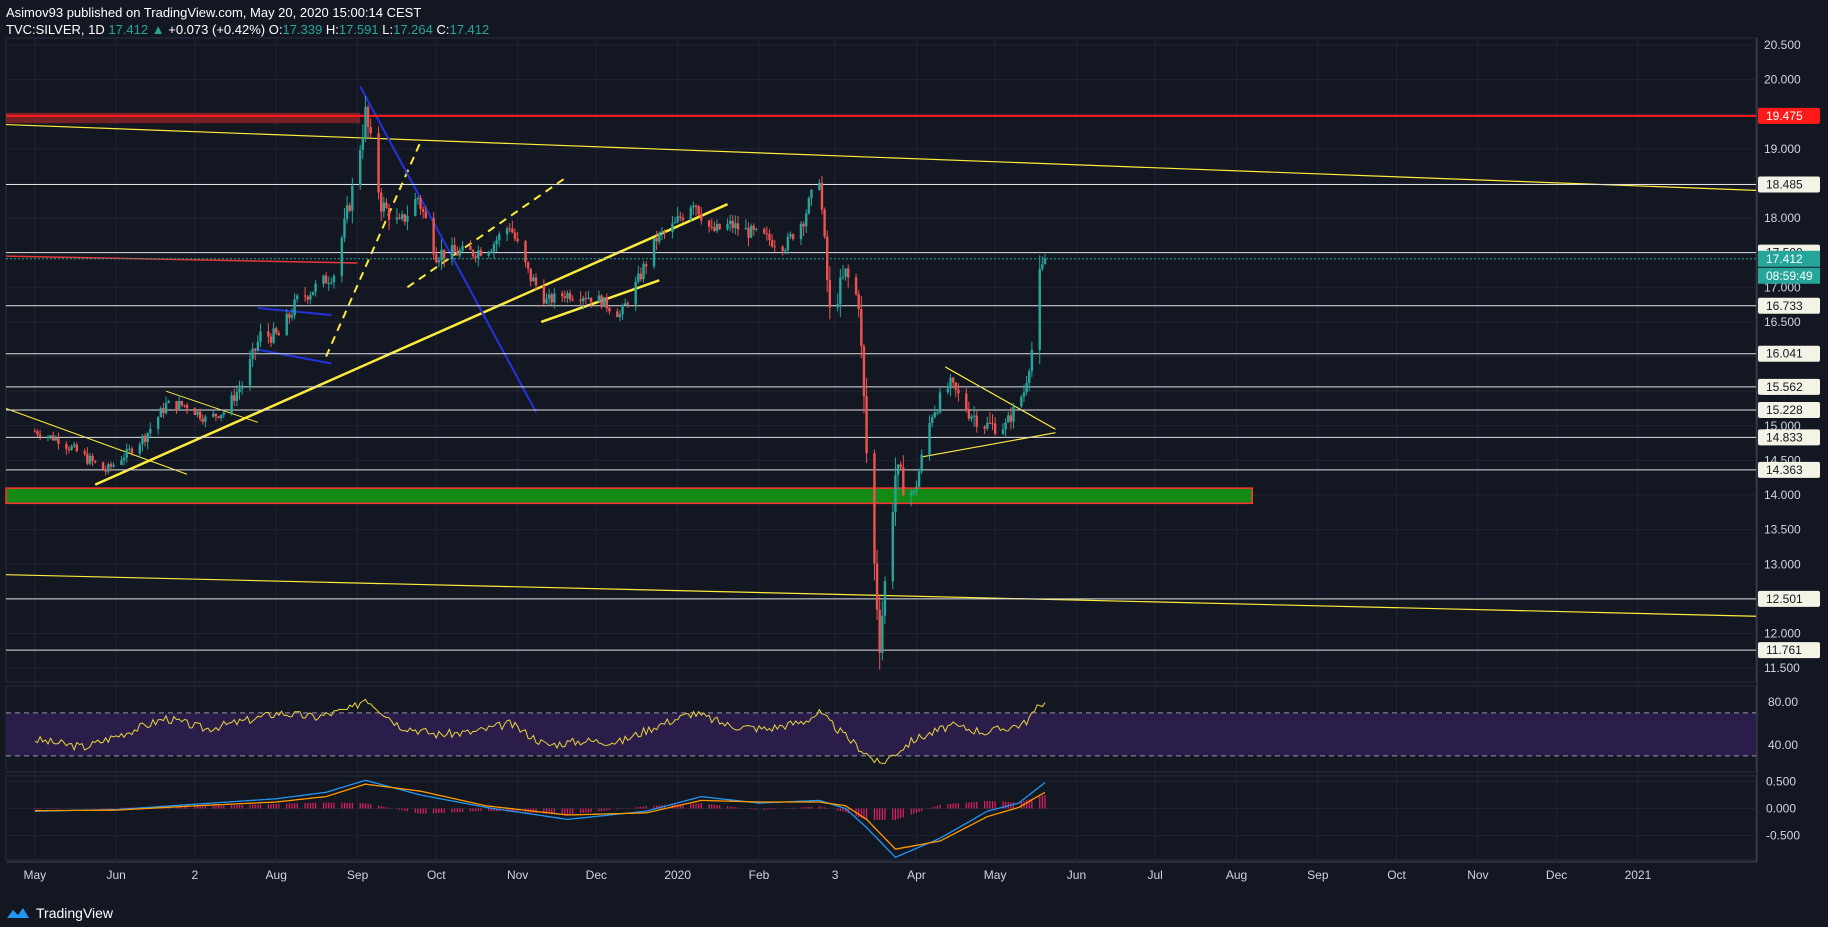 This screenshot has height=927, width=1828. I want to click on price-tick-label: 20.500, so click(1782, 45).